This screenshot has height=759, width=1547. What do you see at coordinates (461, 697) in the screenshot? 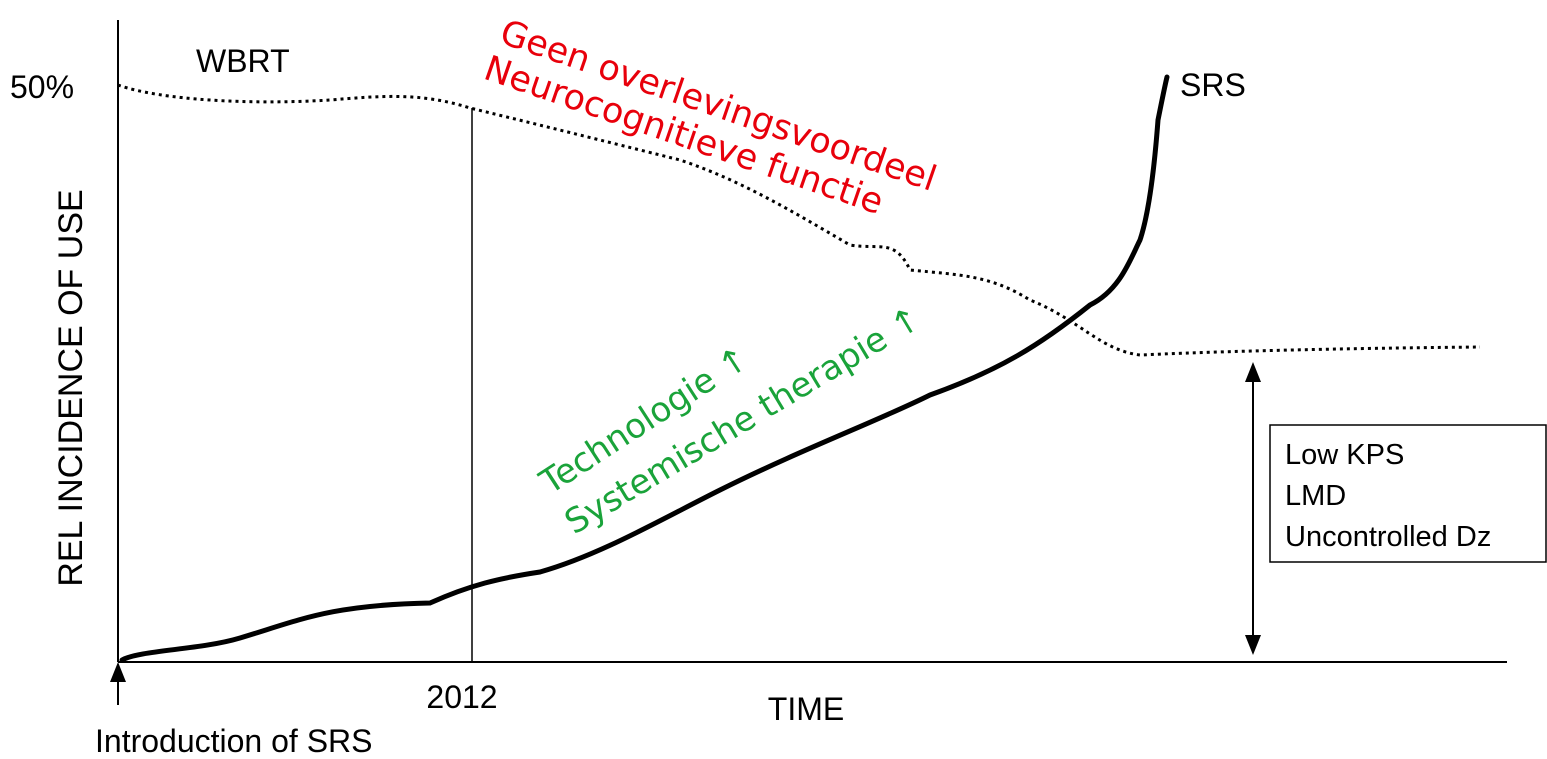
I see `x-marker: 2012` at bounding box center [461, 697].